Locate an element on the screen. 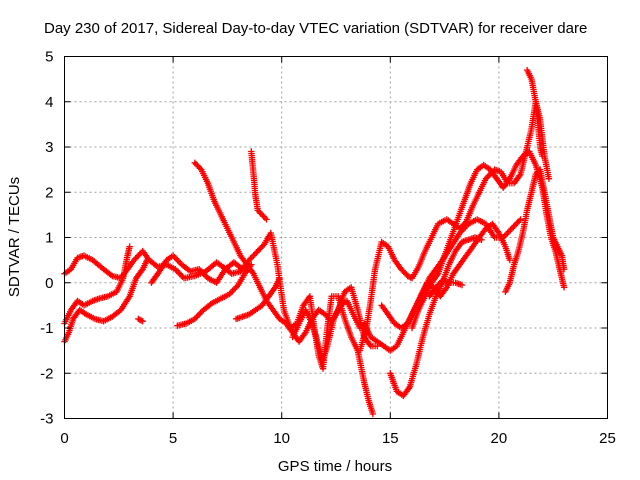 The height and width of the screenshot is (480, 640). x-tick-label: 15 is located at coordinates (390, 438).